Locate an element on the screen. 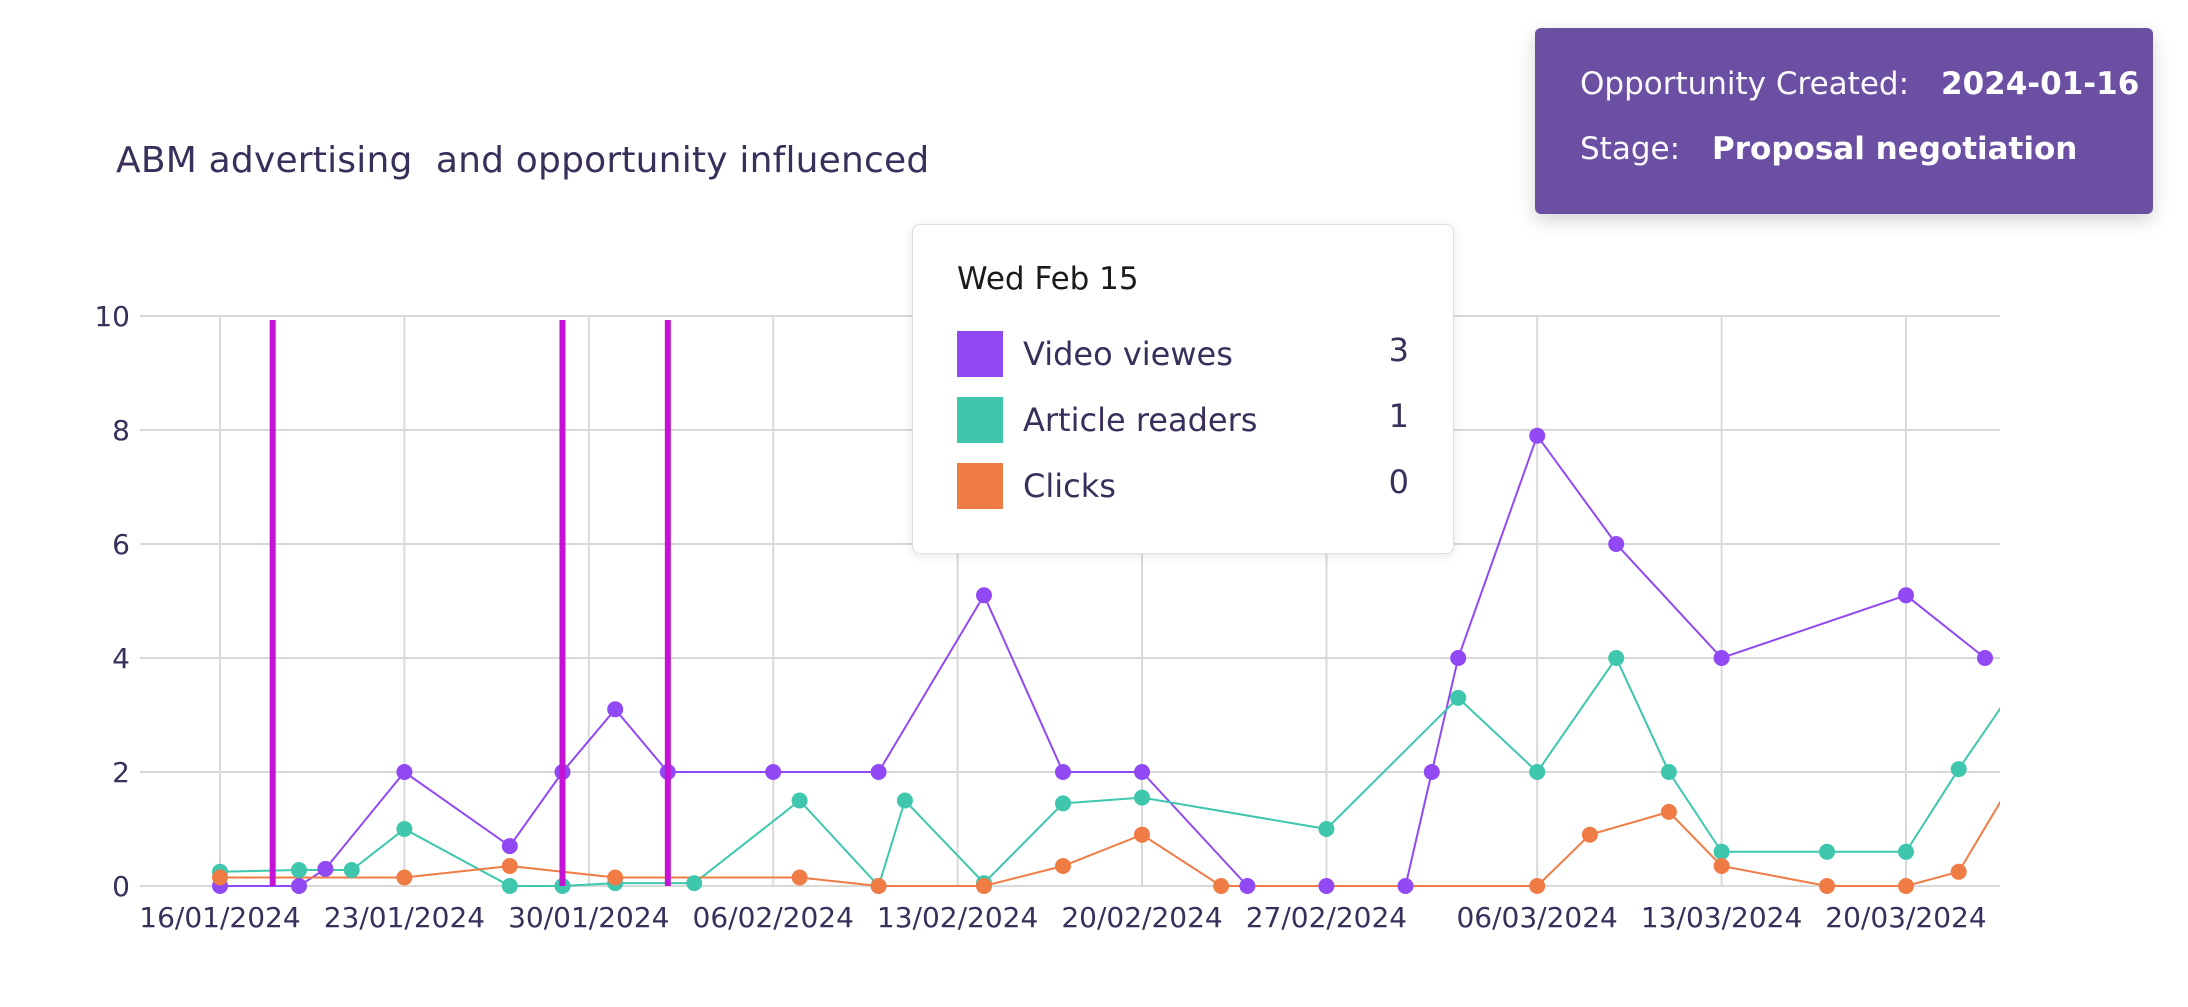 The height and width of the screenshot is (1007, 2188). x-tick-label: 27/02/2024 is located at coordinates (1326, 917).